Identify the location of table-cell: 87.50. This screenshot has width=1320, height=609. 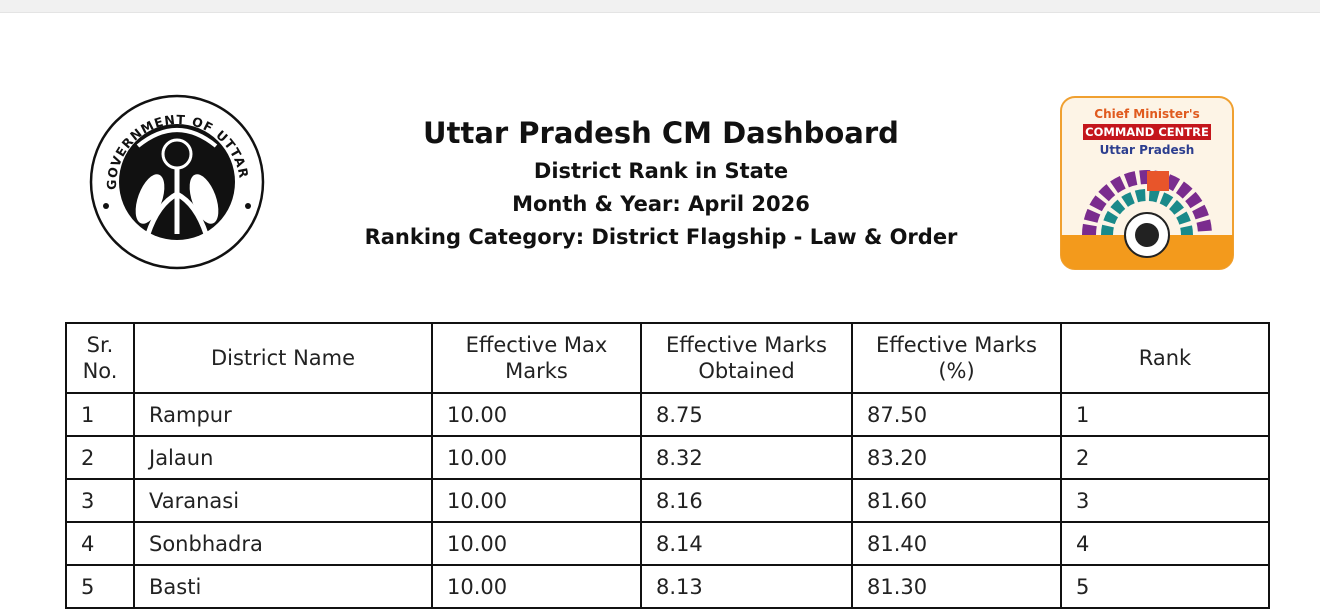
(956, 414).